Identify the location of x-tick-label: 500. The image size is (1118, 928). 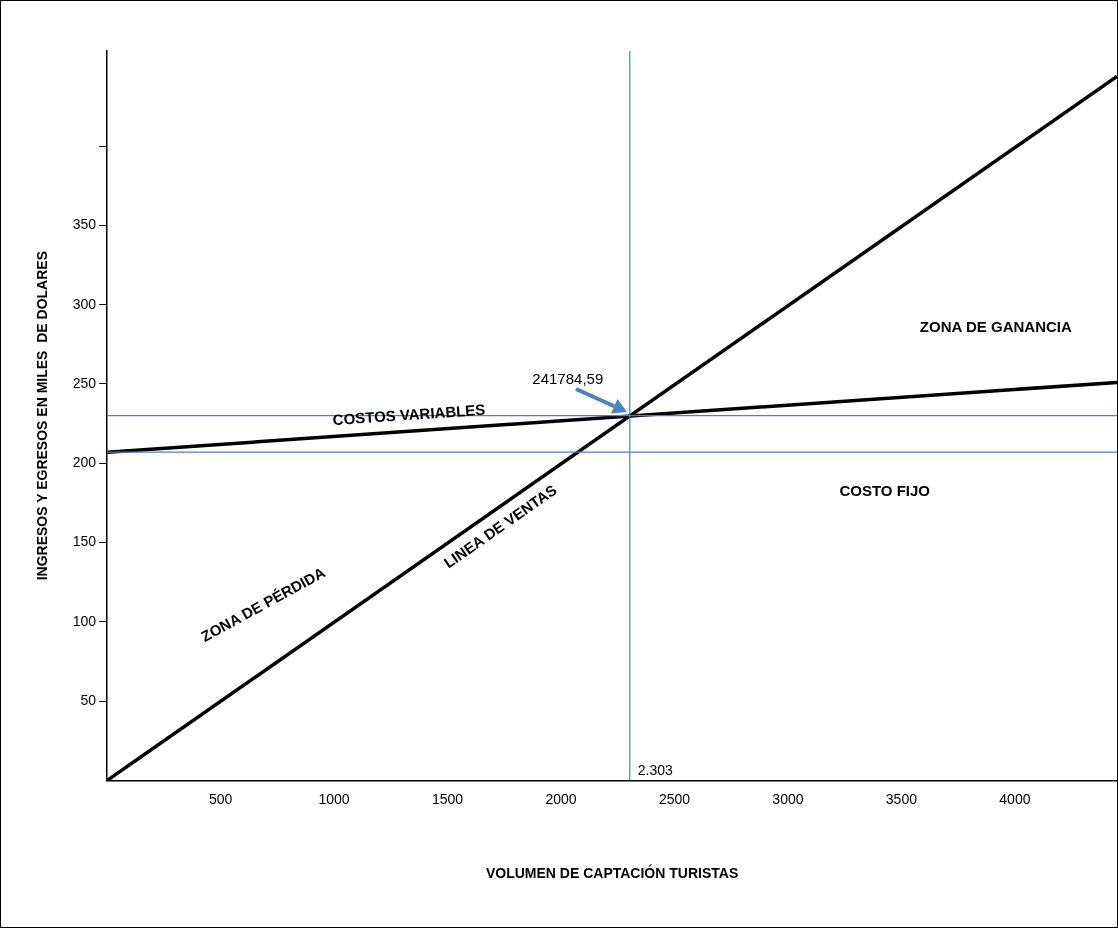
(220, 798).